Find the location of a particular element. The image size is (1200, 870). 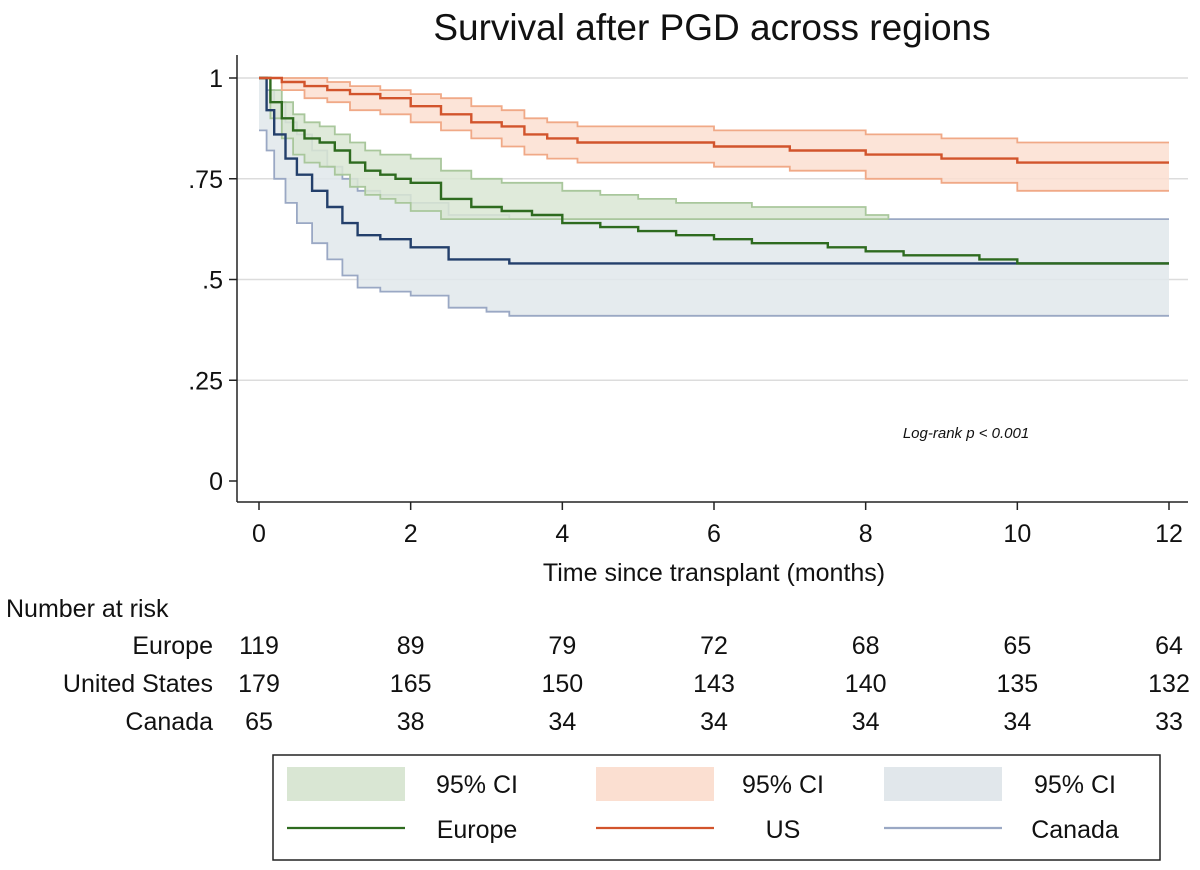

risk-value-united-states-5: 135 is located at coordinates (1017, 684).